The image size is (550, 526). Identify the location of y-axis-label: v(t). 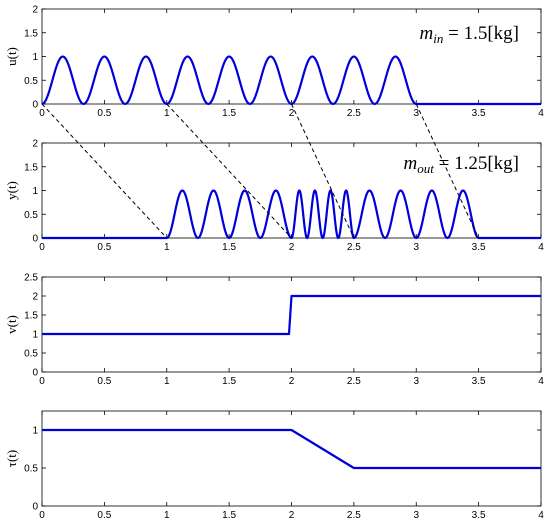
(11, 324).